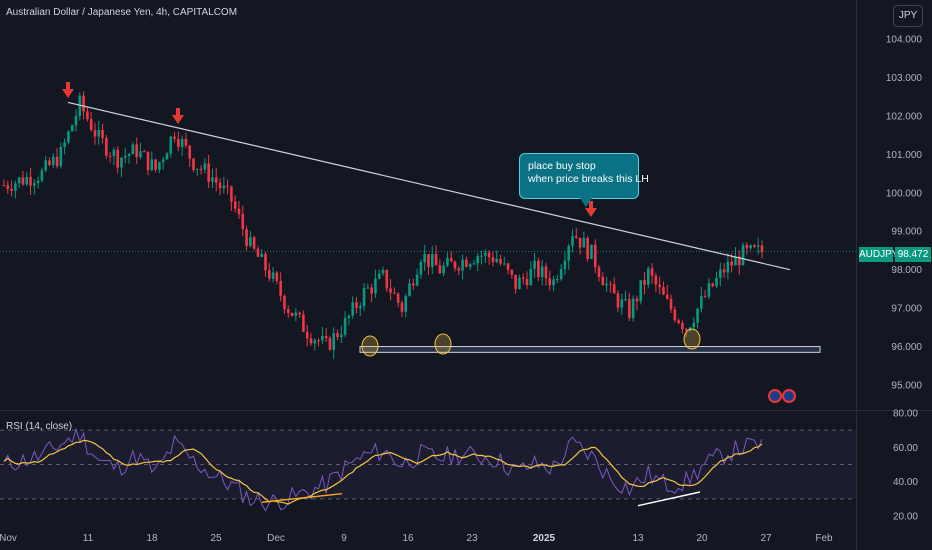 The image size is (932, 550). I want to click on currency-button: JPY, so click(908, 16).